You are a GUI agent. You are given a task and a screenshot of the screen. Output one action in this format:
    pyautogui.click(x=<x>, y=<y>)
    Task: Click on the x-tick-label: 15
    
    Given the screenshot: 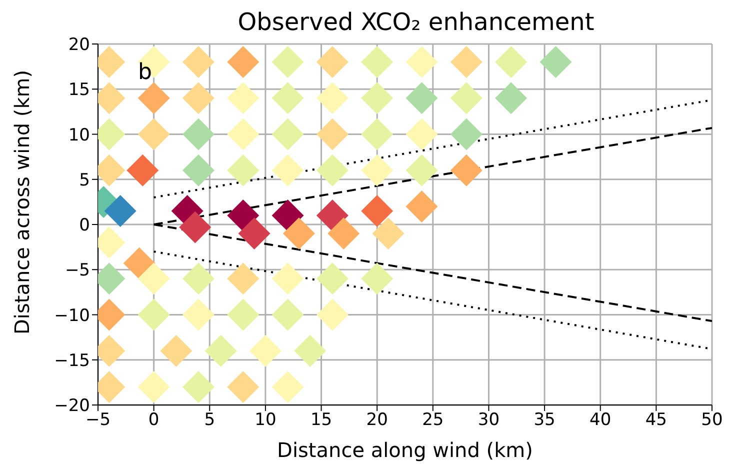 What is the action you would take?
    pyautogui.click(x=321, y=420)
    